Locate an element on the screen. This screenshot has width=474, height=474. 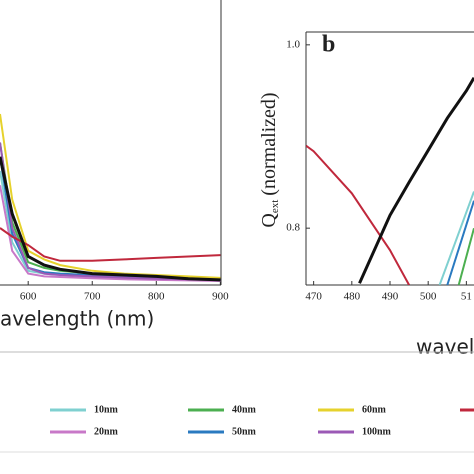
x-axis-label: wavel is located at coordinates (445, 347).